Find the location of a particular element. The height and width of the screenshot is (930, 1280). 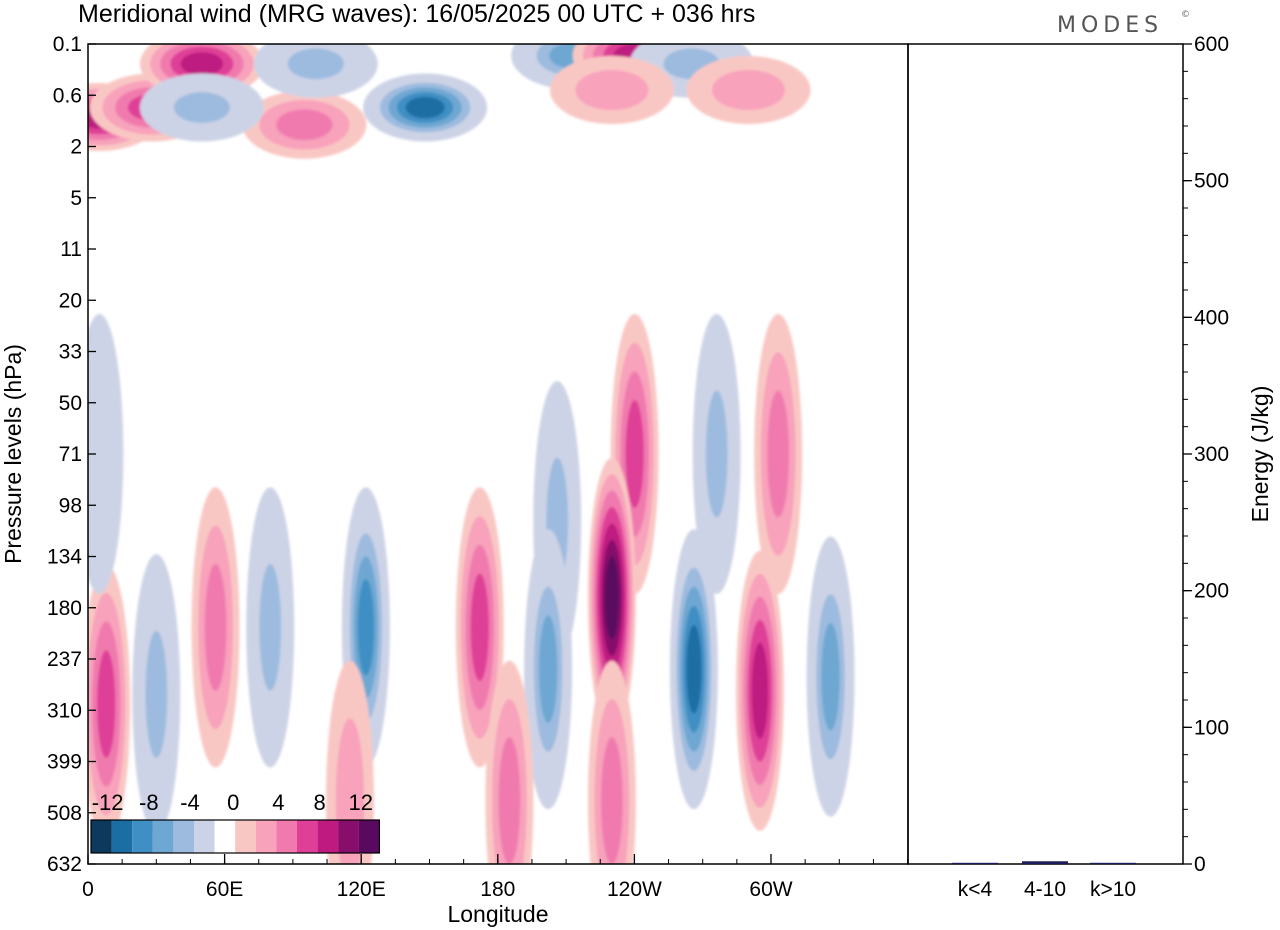

energy-x-axis: k<4 4-10 k>10 is located at coordinates (1047, 889).